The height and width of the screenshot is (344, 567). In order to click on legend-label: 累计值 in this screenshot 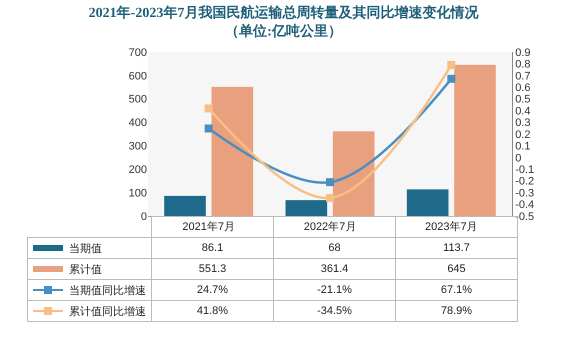, I will do `click(85, 270)`.